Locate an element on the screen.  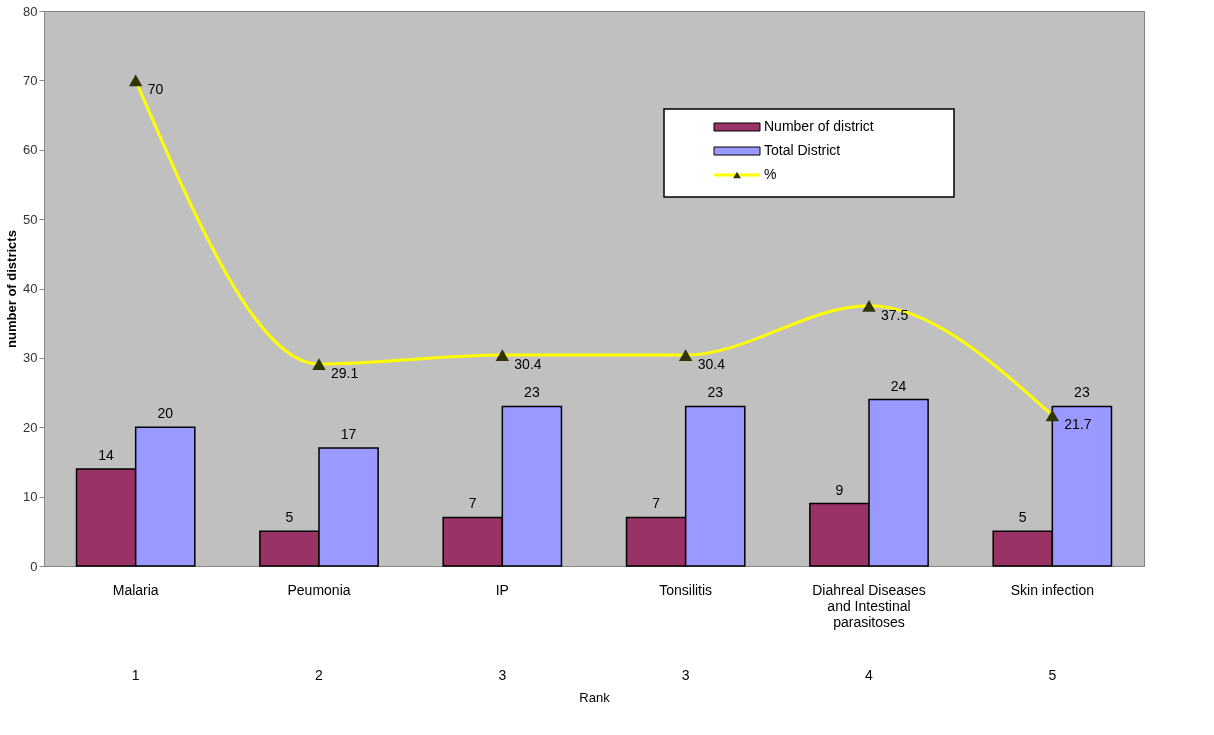
data-label: 29.1 is located at coordinates (345, 373).